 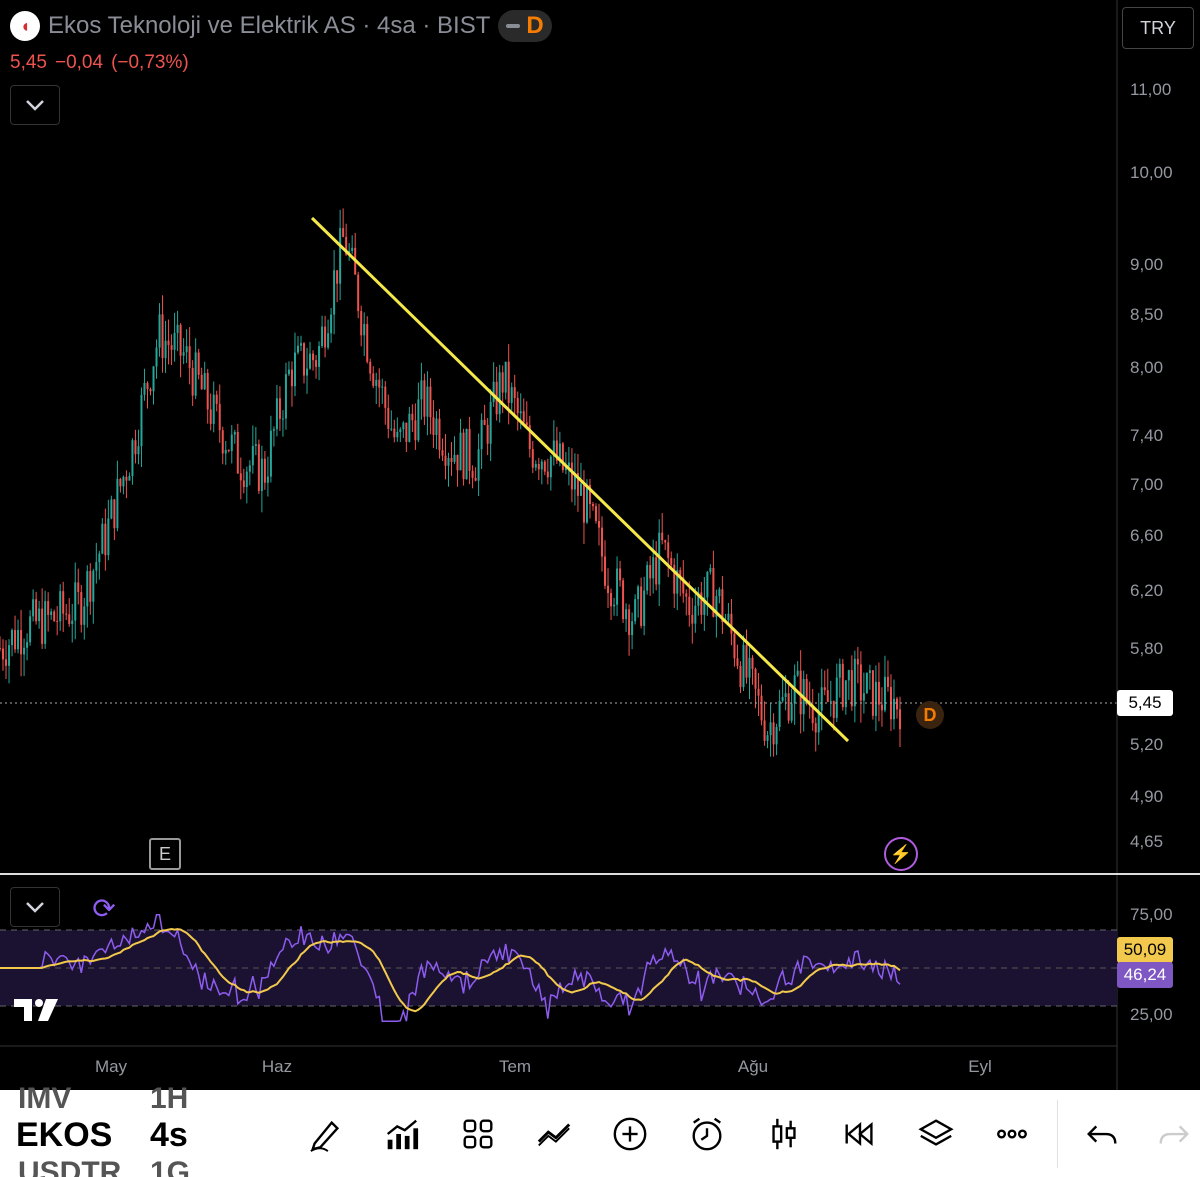 What do you see at coordinates (165, 854) in the screenshot?
I see `earnings-marker: E` at bounding box center [165, 854].